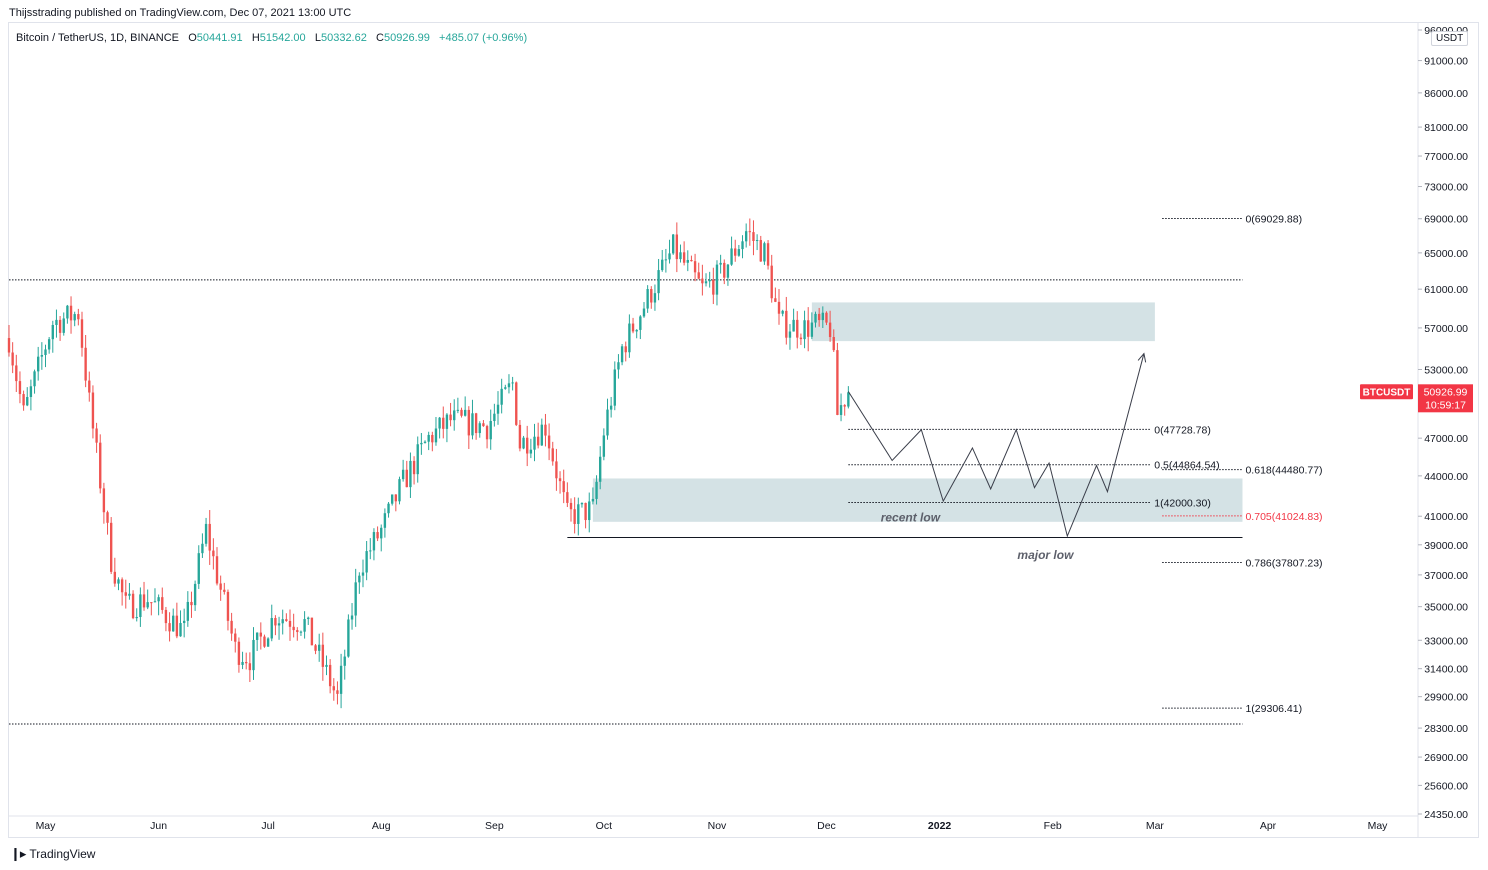  I want to click on high-value: 51542.00, so click(282, 38).